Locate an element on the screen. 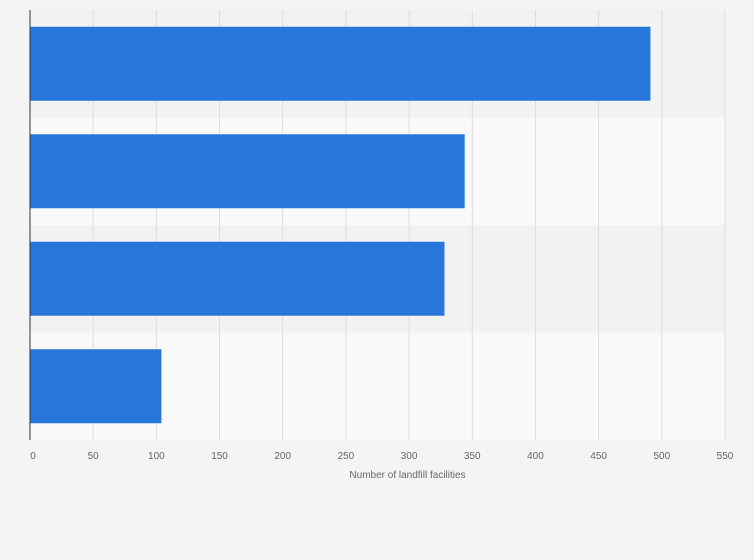 The height and width of the screenshot is (560, 754). x-tick-label: 250 is located at coordinates (346, 456).